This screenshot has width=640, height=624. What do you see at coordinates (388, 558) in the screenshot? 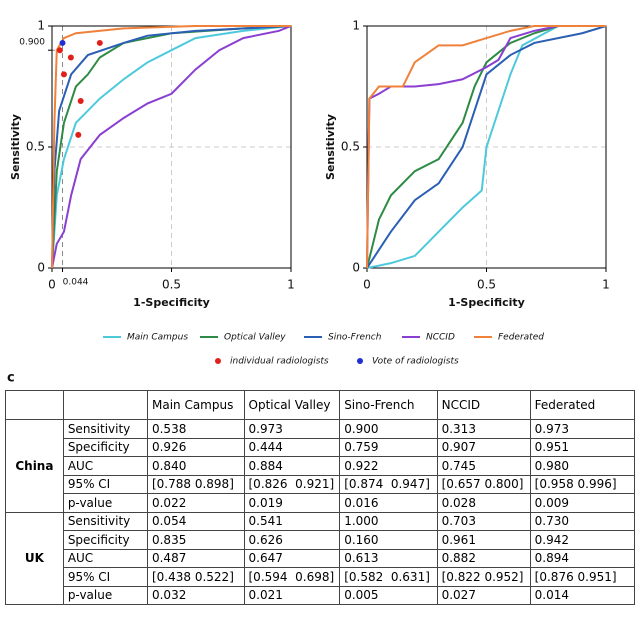
I see `table-cell: 0.613` at bounding box center [388, 558].